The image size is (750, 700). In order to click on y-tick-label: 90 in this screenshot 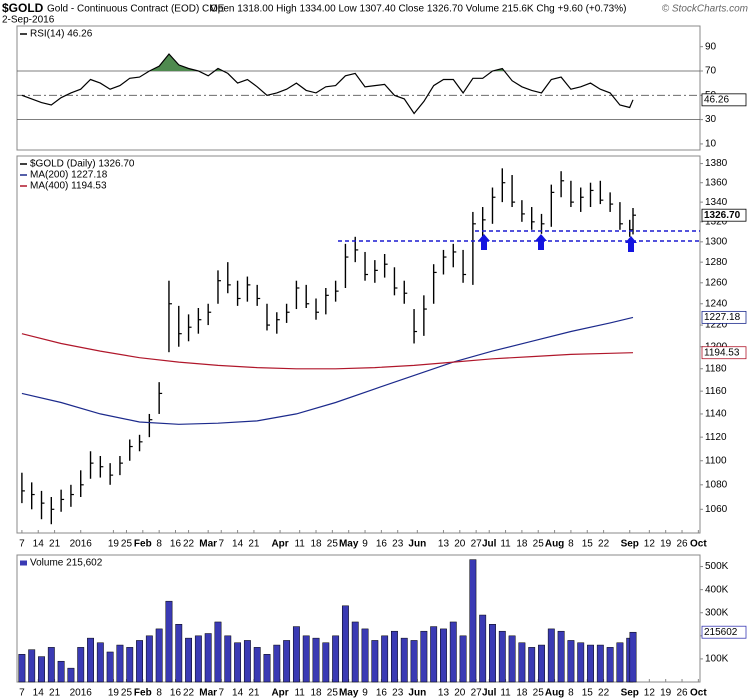, I will do `click(711, 46)`.